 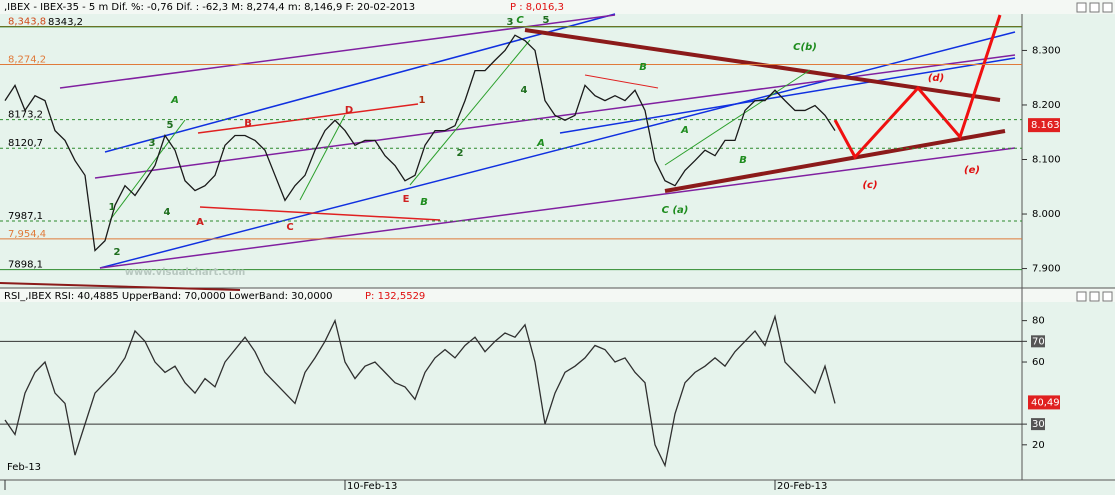 What do you see at coordinates (27, 60) in the screenshot?
I see `level-label: 8,274,2` at bounding box center [27, 60].